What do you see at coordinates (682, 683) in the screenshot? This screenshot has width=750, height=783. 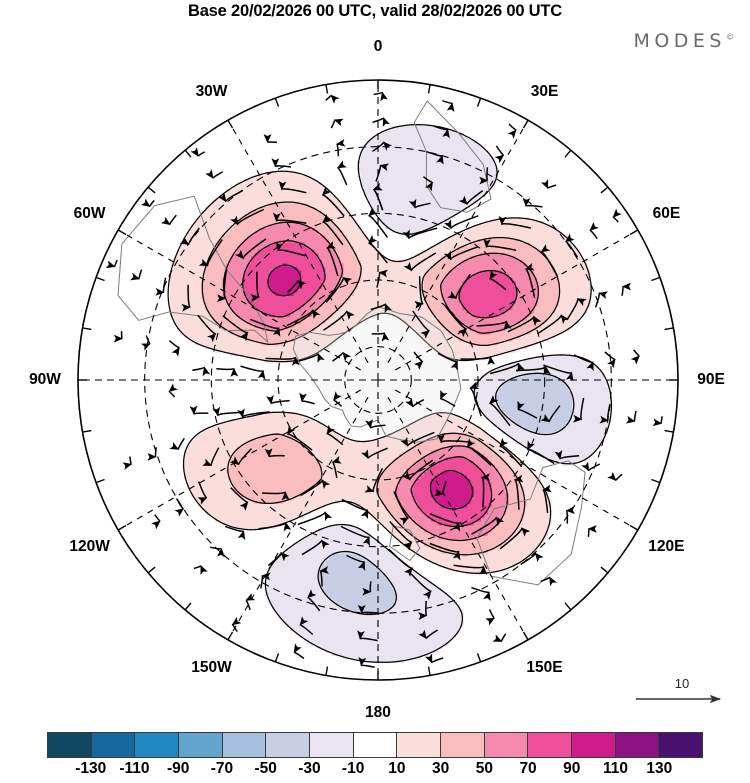 I see `vector-scale-label: 10` at bounding box center [682, 683].